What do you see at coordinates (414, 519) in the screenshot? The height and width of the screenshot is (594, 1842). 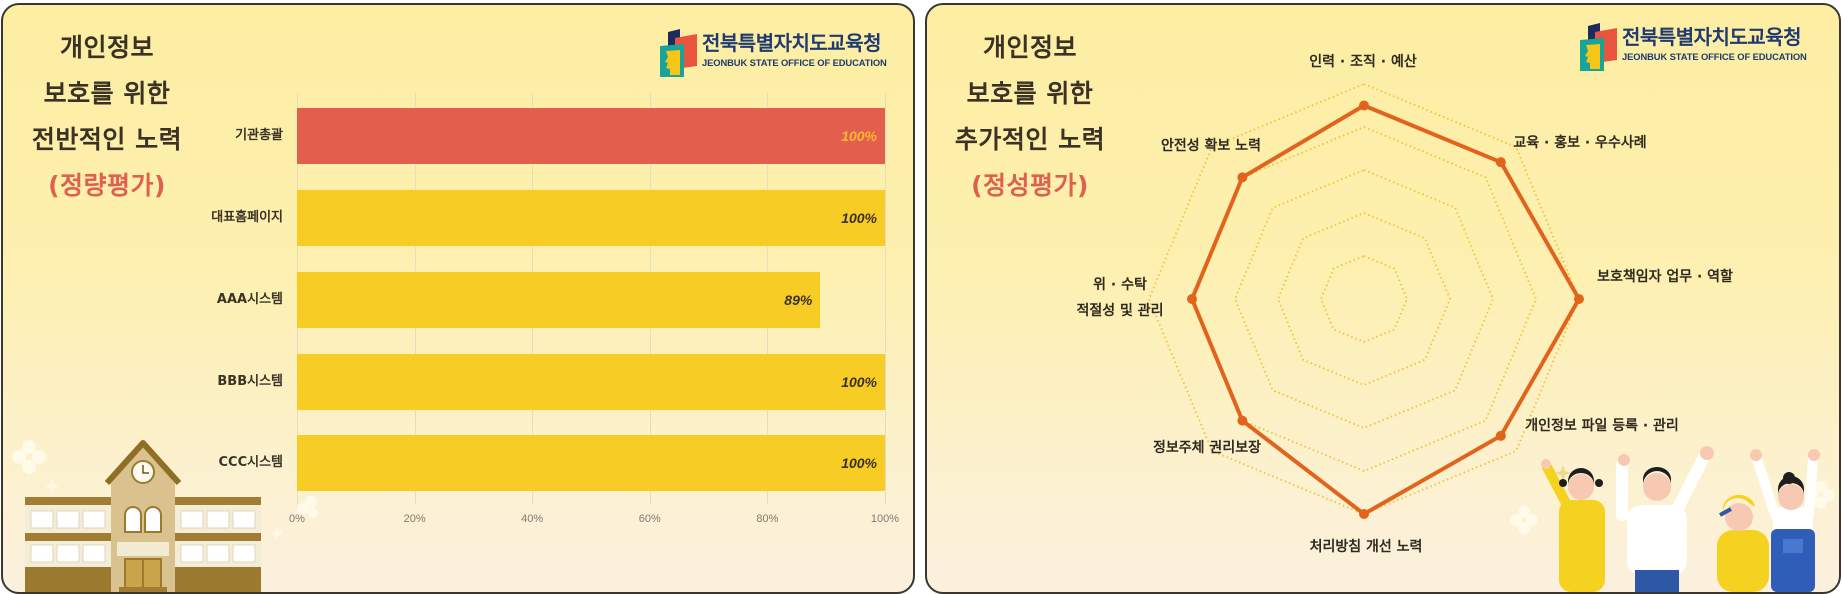 I see `x-tick-label: 20%` at bounding box center [414, 519].